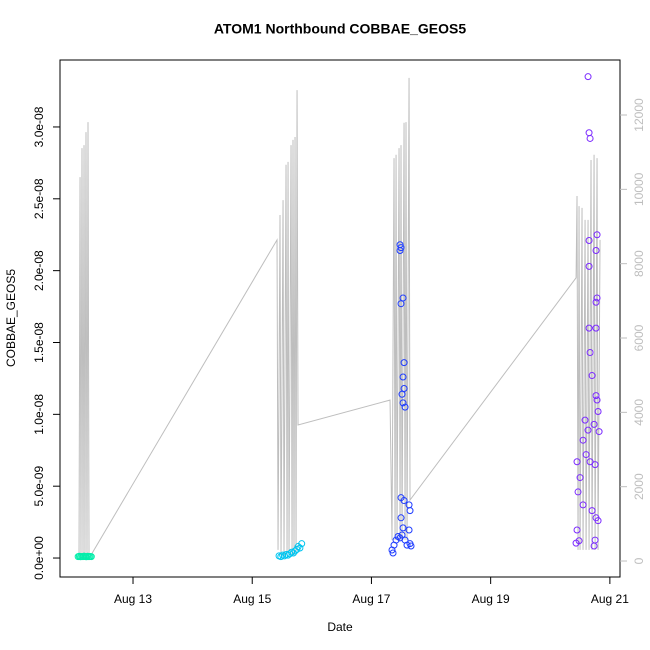 The height and width of the screenshot is (650, 650). What do you see at coordinates (340, 29) in the screenshot?
I see `chart-title: ATOM1 Northbound COBBAE_GEOS5` at bounding box center [340, 29].